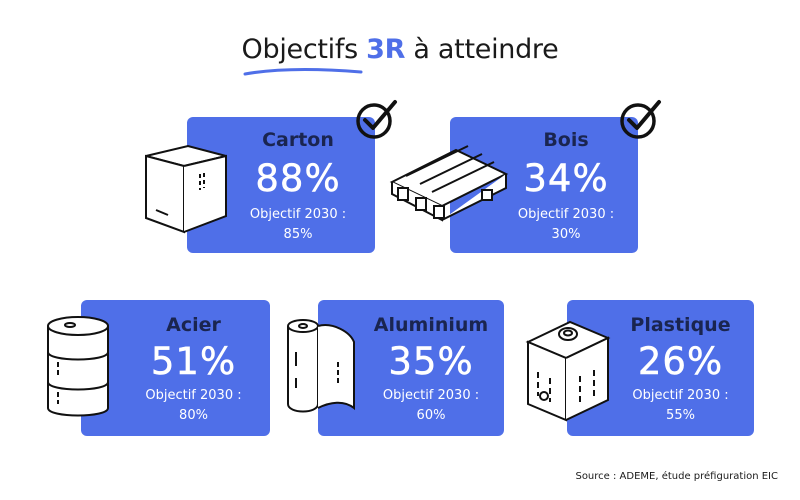  Describe the element at coordinates (680, 325) in the screenshot. I see `card-name: Plastique` at that location.